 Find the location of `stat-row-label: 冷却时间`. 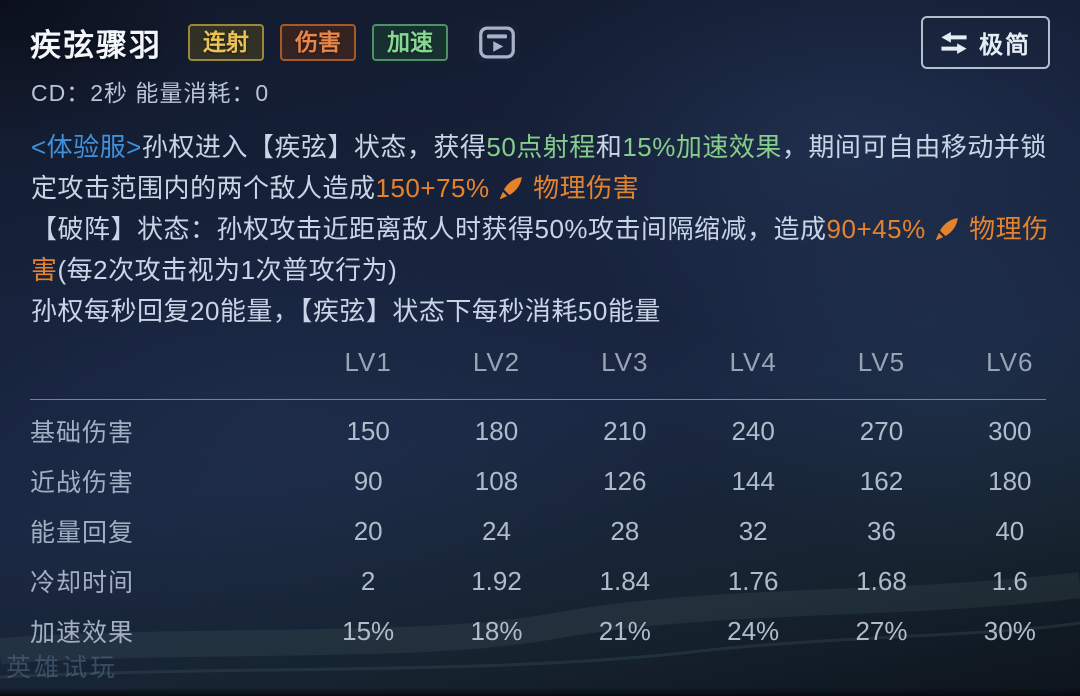

stat-row-label: 冷却时间 is located at coordinates (82, 583).